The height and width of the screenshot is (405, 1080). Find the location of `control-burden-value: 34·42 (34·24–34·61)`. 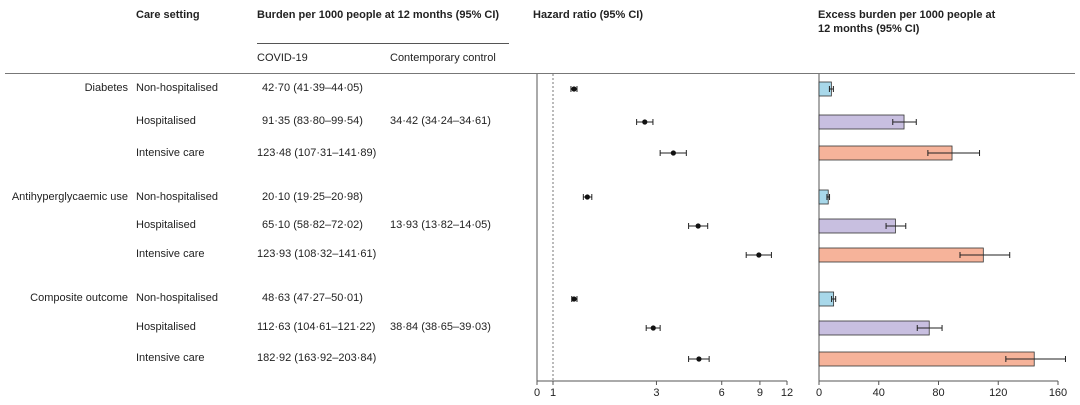

control-burden-value: 34·42 (34·24–34·61) is located at coordinates (440, 121).